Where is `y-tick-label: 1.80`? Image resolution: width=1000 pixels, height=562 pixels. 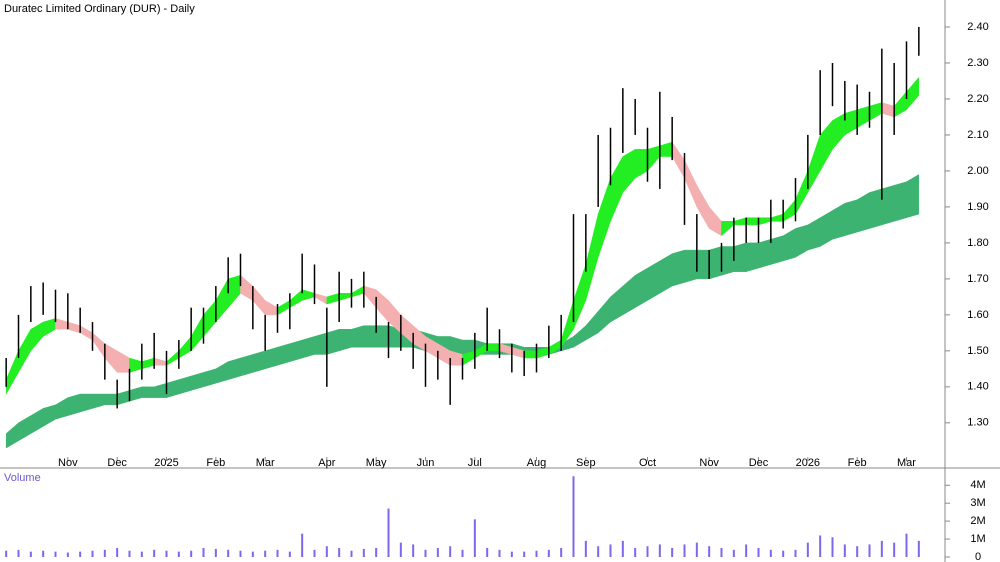 y-tick-label: 1.80 is located at coordinates (977, 243).